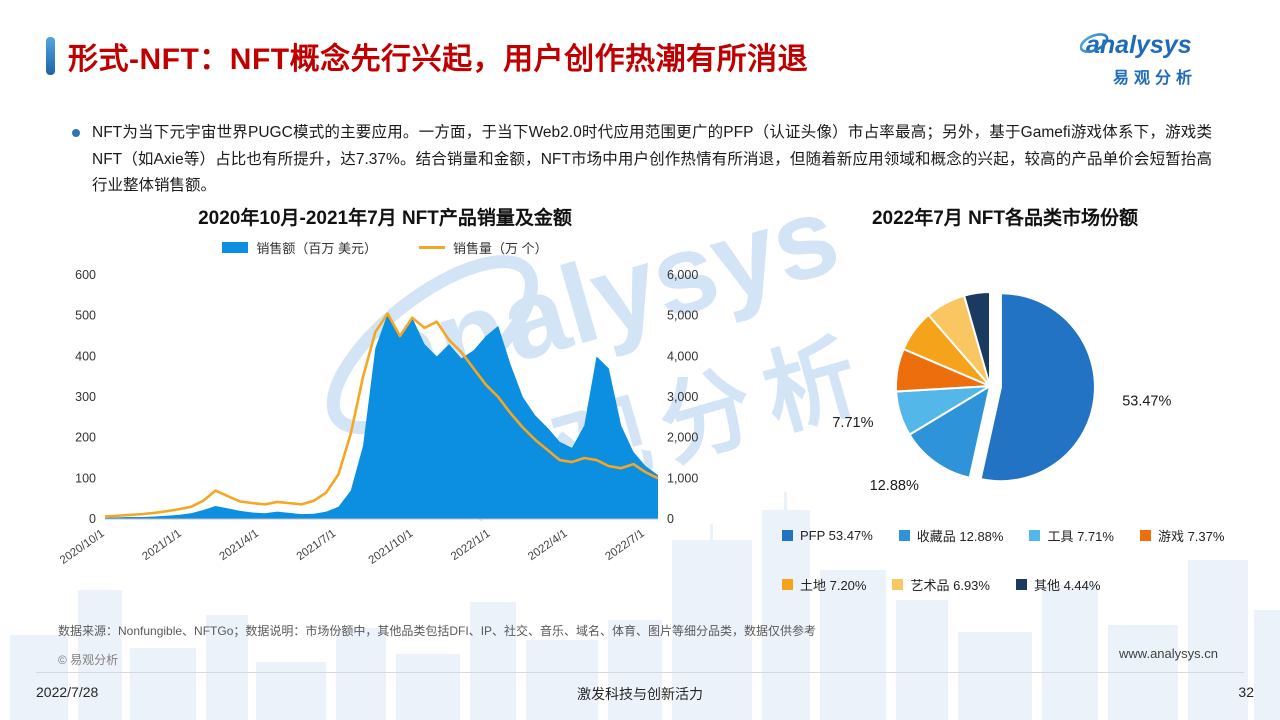  I want to click on svg-text: 2,000, so click(682, 438).